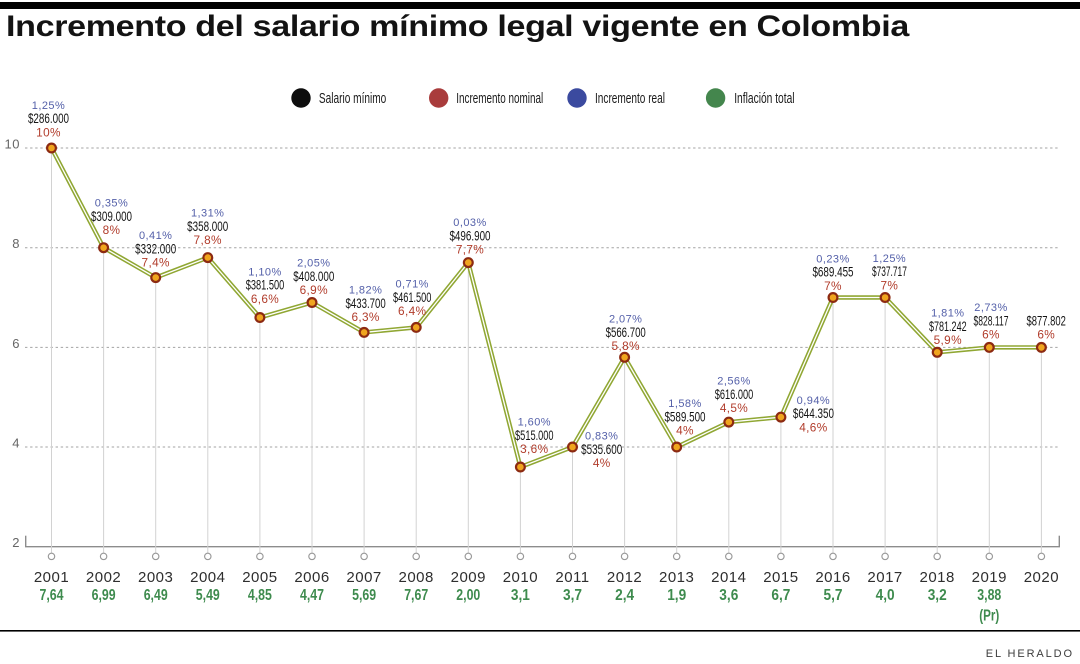 This screenshot has height=664, width=1080. I want to click on svg-text: 2,56%, so click(733, 382).